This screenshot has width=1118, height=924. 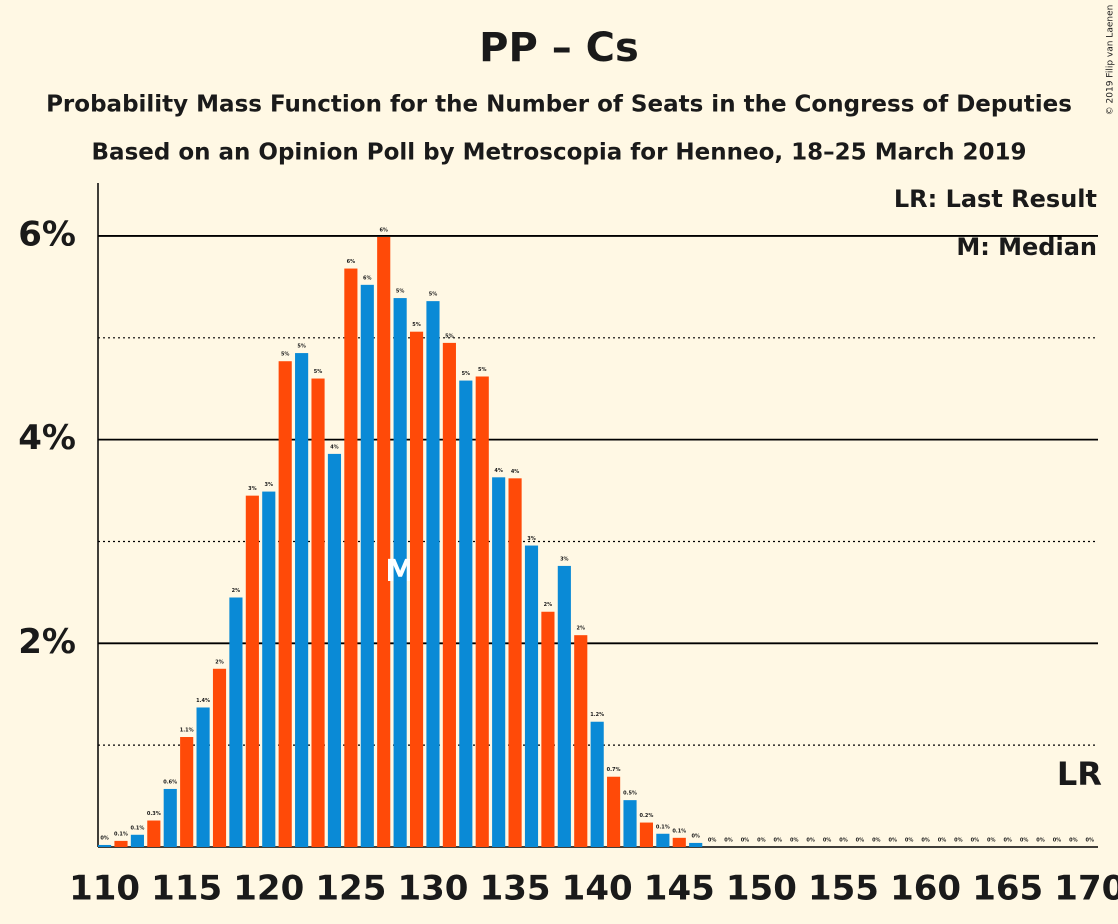 What do you see at coordinates (1086, 889) in the screenshot?
I see `x-tick-label: 170` at bounding box center [1086, 889].